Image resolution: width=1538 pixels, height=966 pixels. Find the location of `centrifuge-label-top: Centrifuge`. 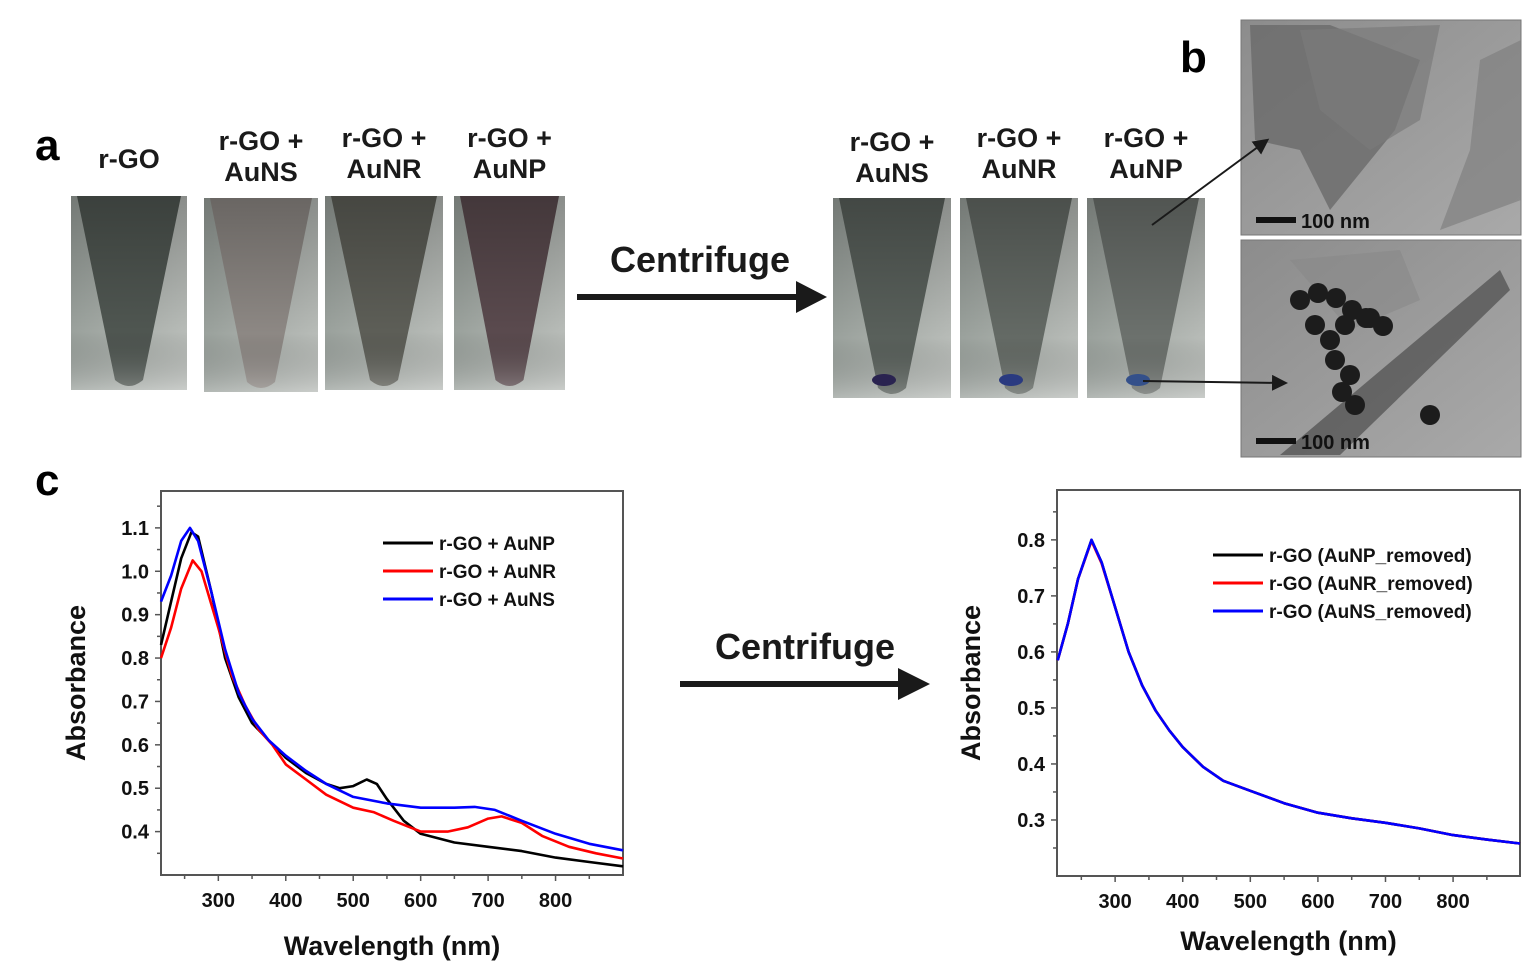

centrifuge-label-top: Centrifuge is located at coordinates (700, 259).